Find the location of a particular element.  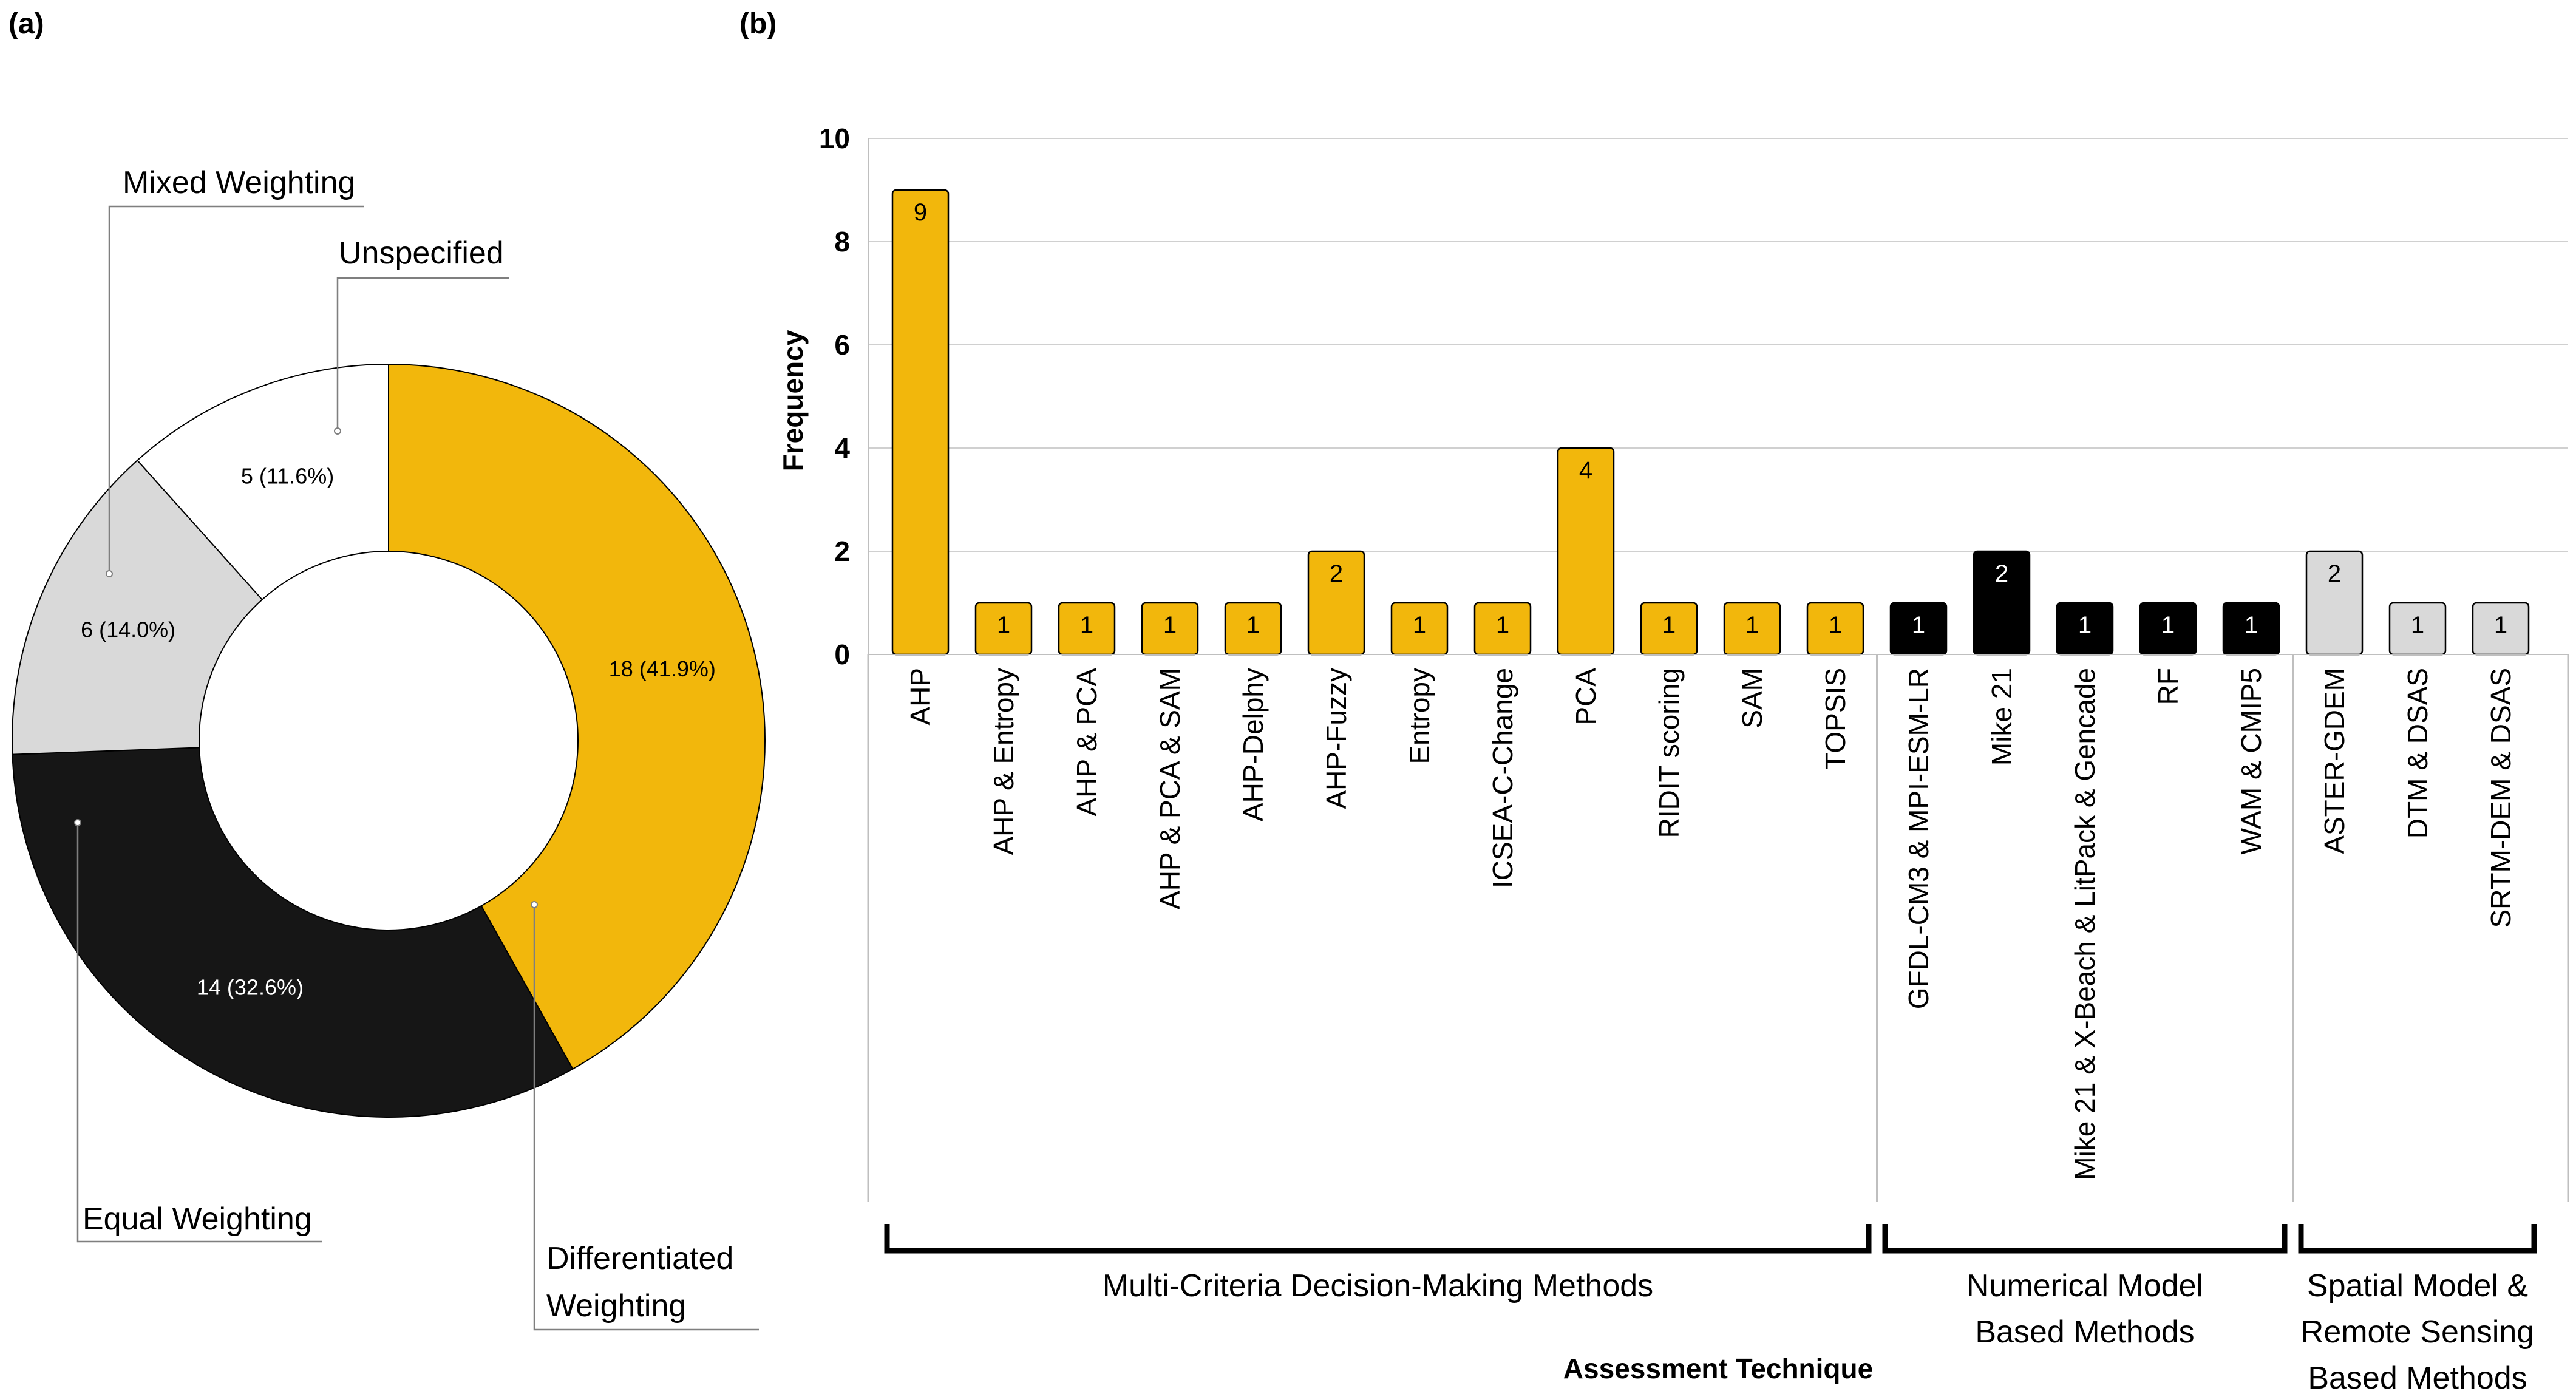

x-tick-label: SAM is located at coordinates (1752, 698).